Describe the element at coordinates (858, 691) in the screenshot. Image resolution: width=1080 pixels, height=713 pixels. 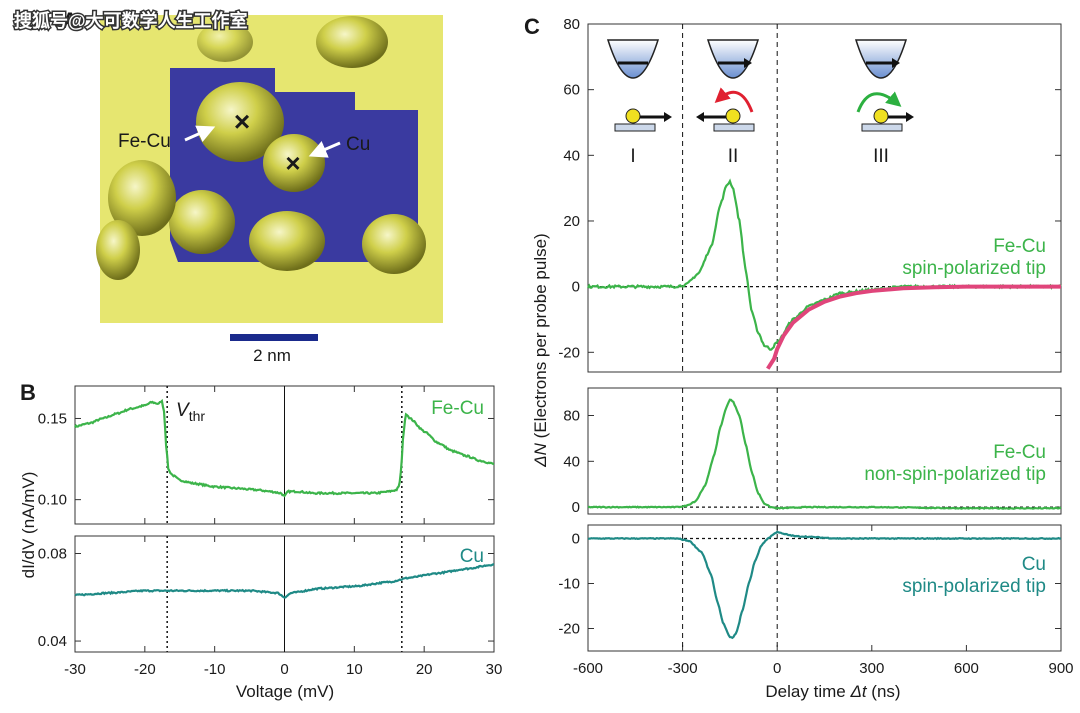
I see `c-xlabel-var: Δt` at that location.